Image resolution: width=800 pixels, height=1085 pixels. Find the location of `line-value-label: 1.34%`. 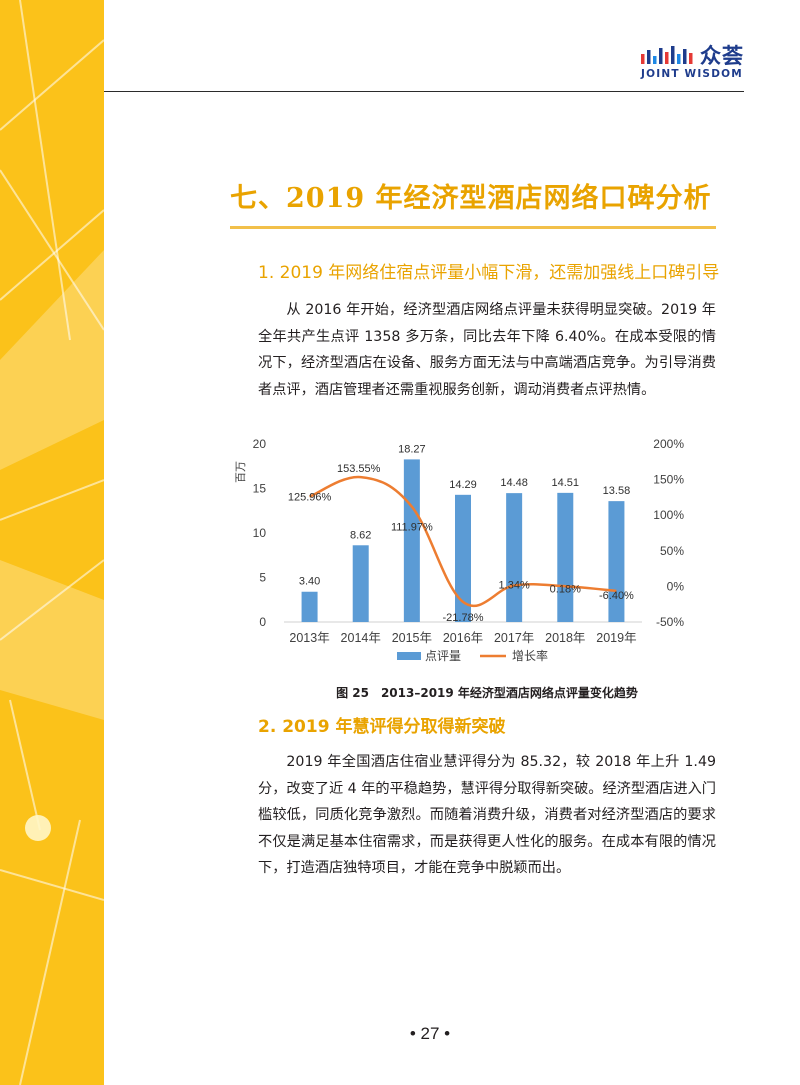

line-value-label: 1.34% is located at coordinates (514, 585).